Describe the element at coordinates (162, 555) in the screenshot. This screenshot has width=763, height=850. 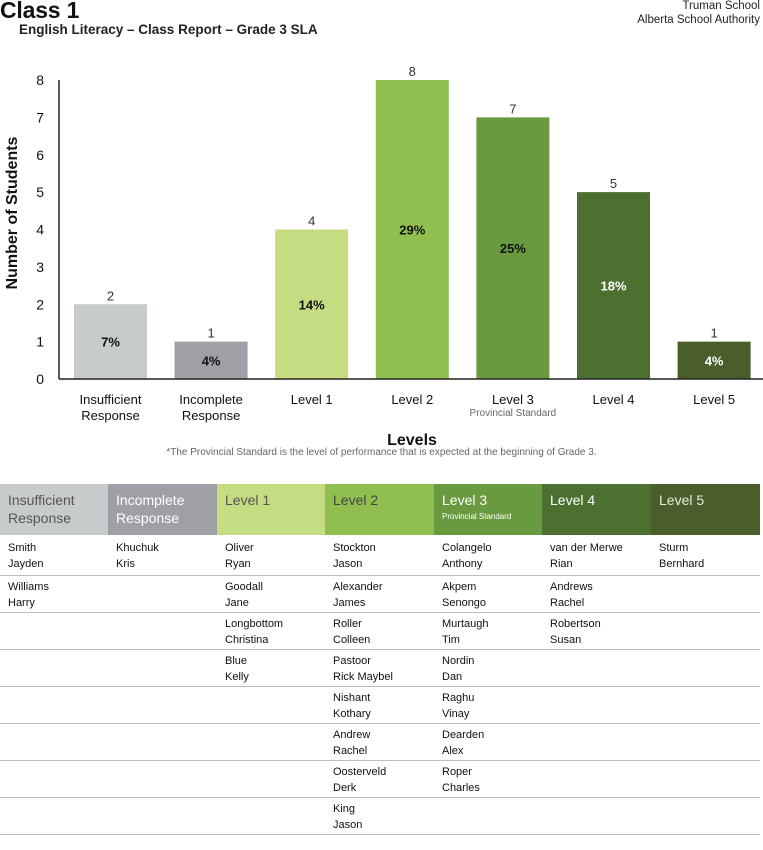
I see `student-cell: Khuchuk Kris` at that location.